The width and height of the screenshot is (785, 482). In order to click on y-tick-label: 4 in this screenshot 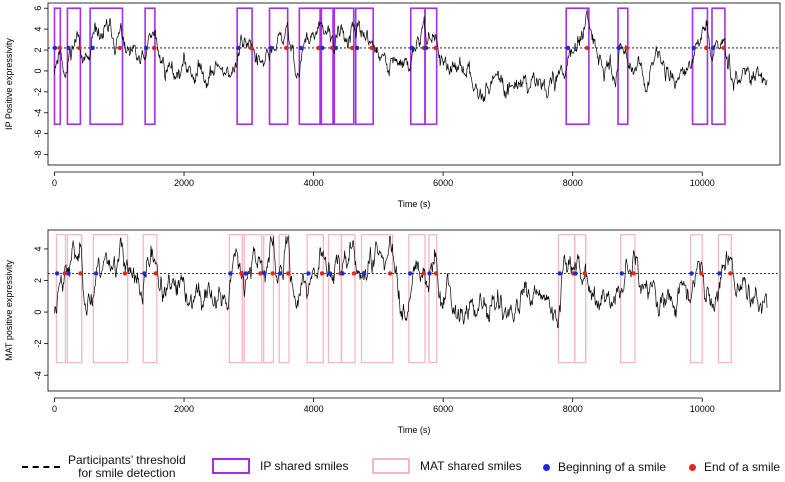, I will do `click(38, 248)`.